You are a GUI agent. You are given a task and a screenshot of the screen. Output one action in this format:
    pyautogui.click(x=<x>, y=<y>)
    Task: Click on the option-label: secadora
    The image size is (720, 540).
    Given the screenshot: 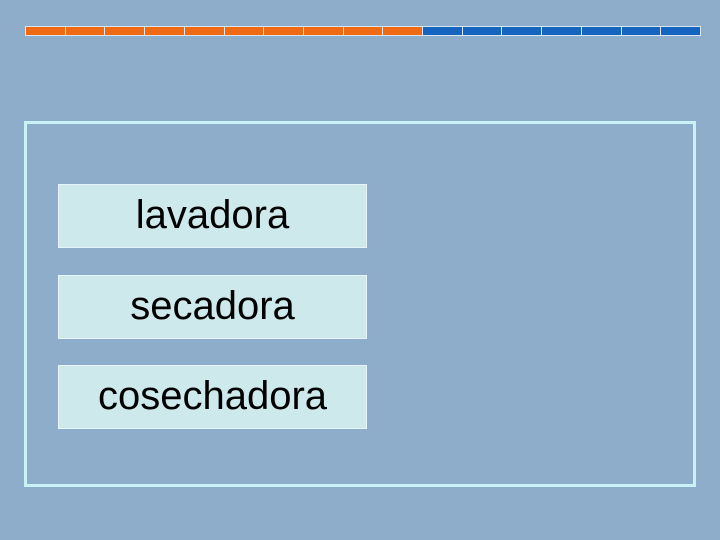 What is the action you would take?
    pyautogui.click(x=212, y=306)
    